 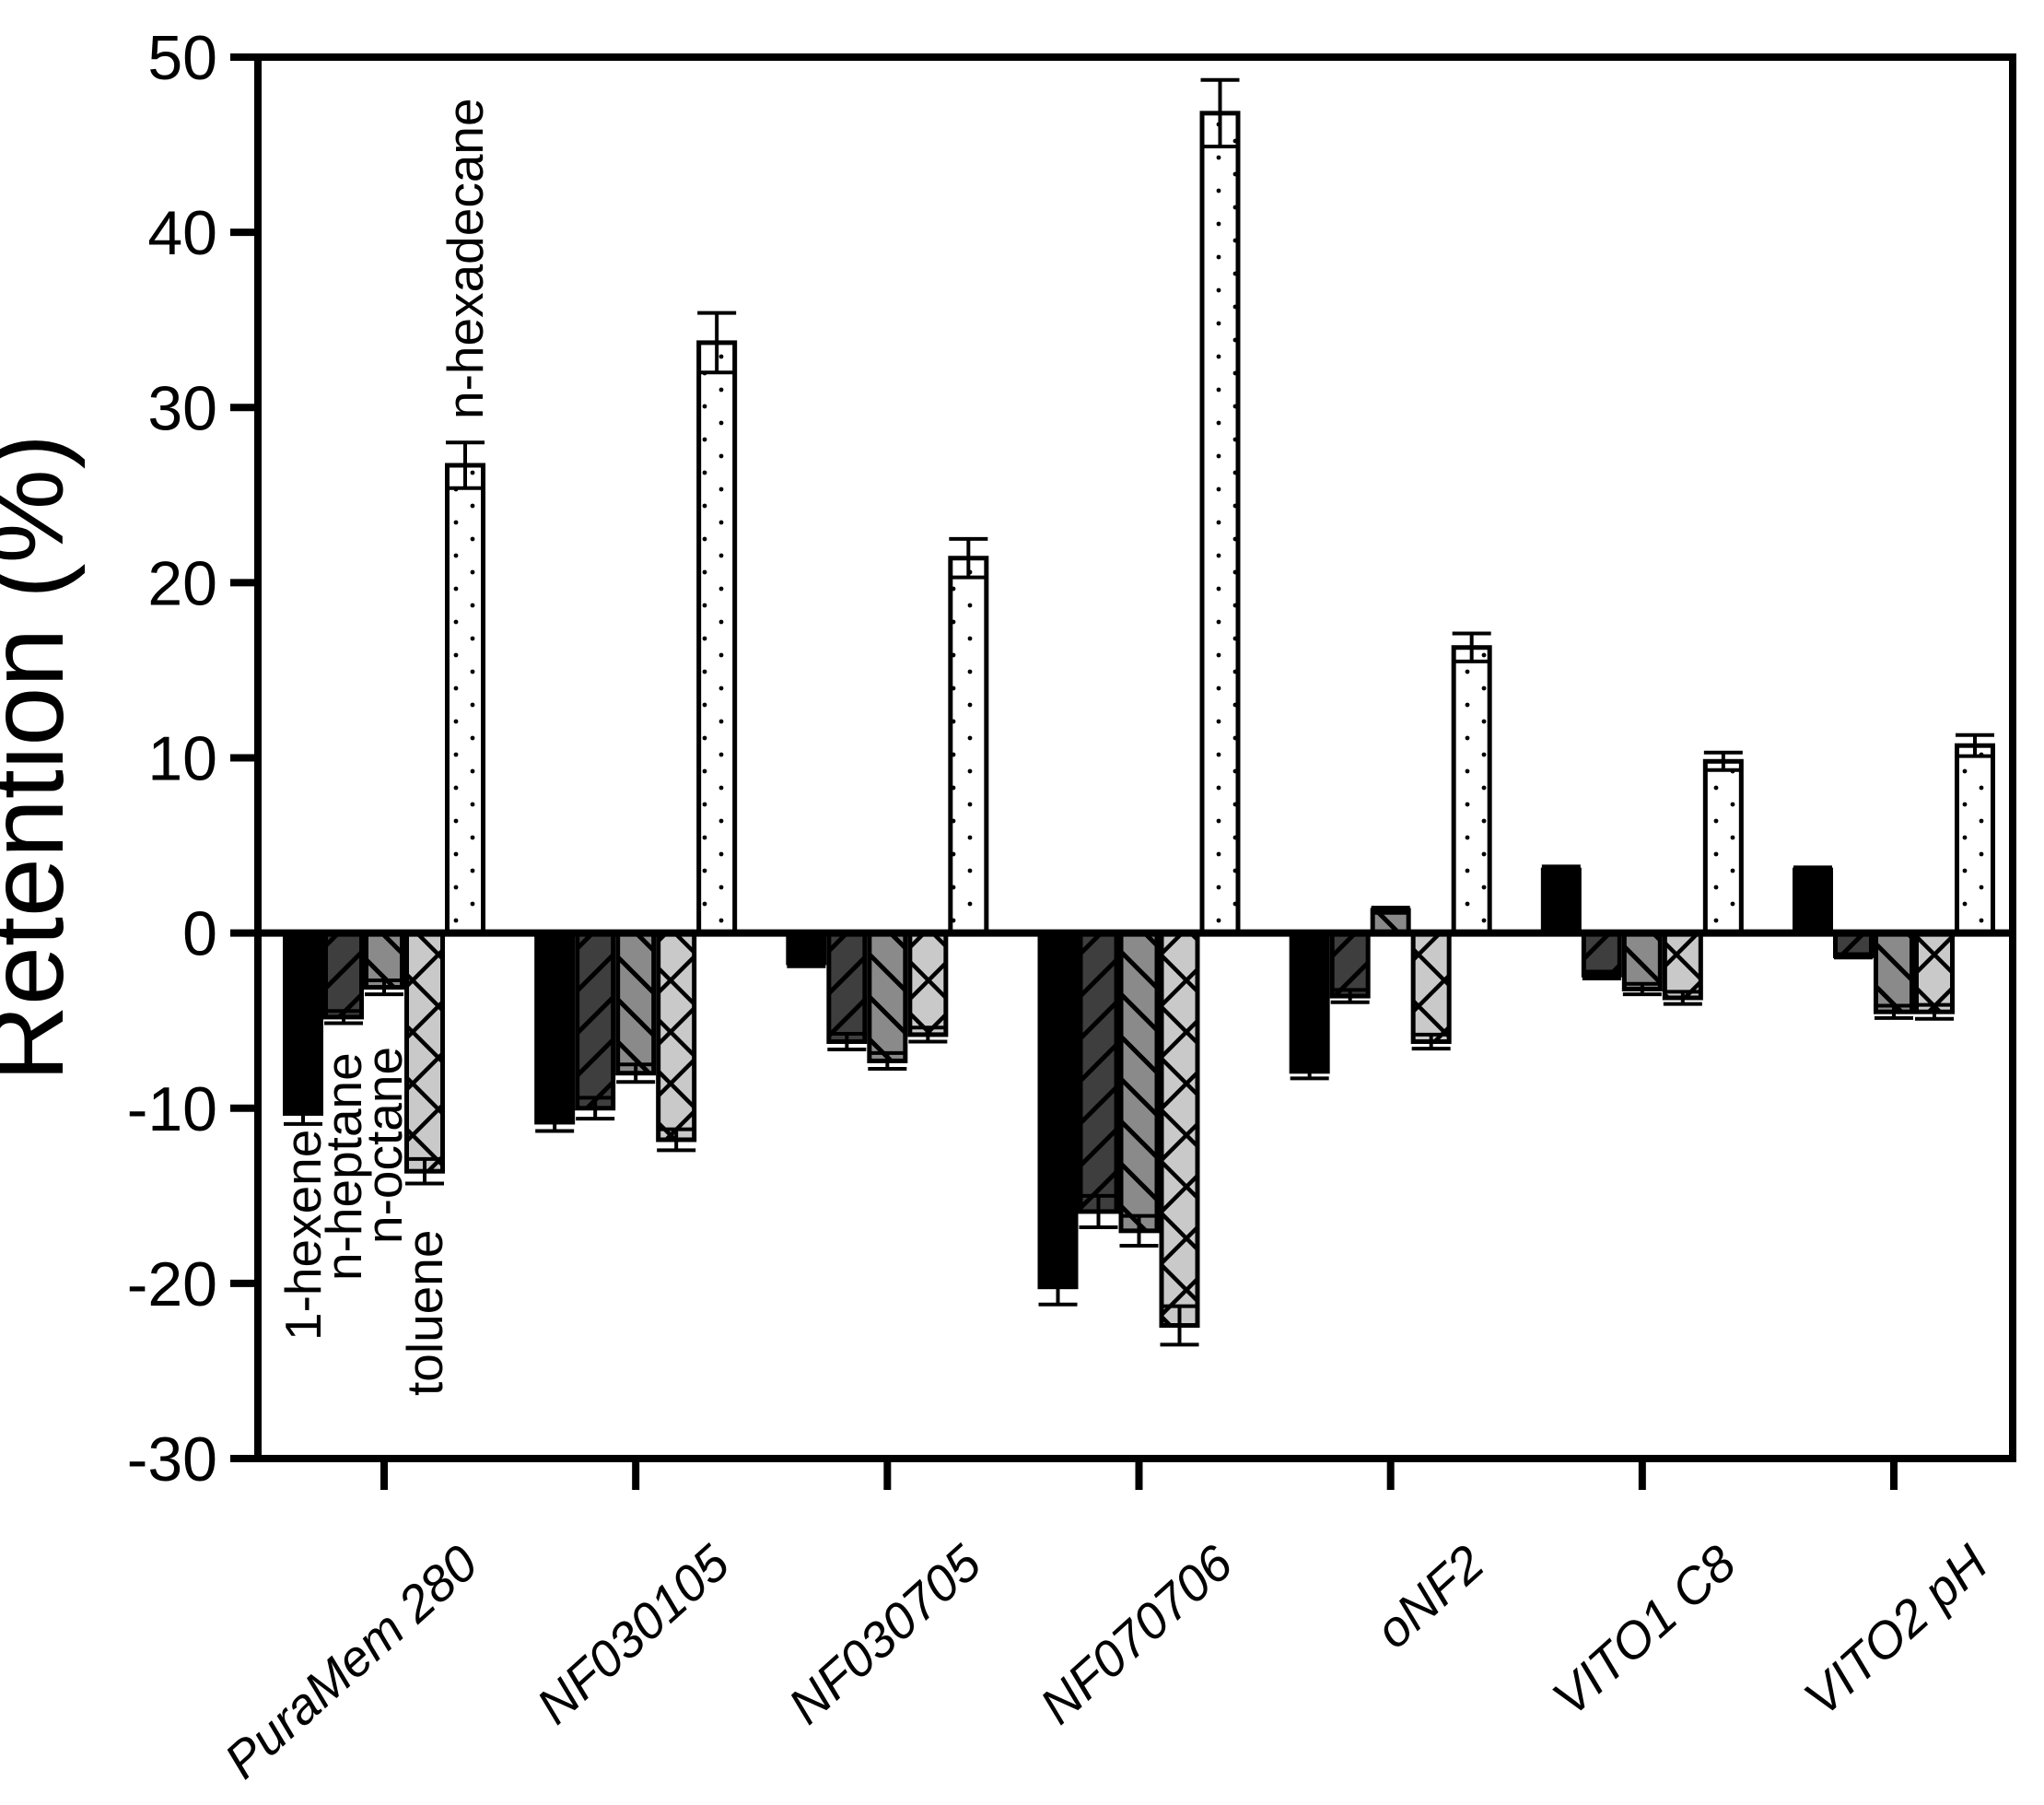 What do you see at coordinates (1098, 1072) in the screenshot?
I see `bar-nf070706-n-heptane` at bounding box center [1098, 1072].